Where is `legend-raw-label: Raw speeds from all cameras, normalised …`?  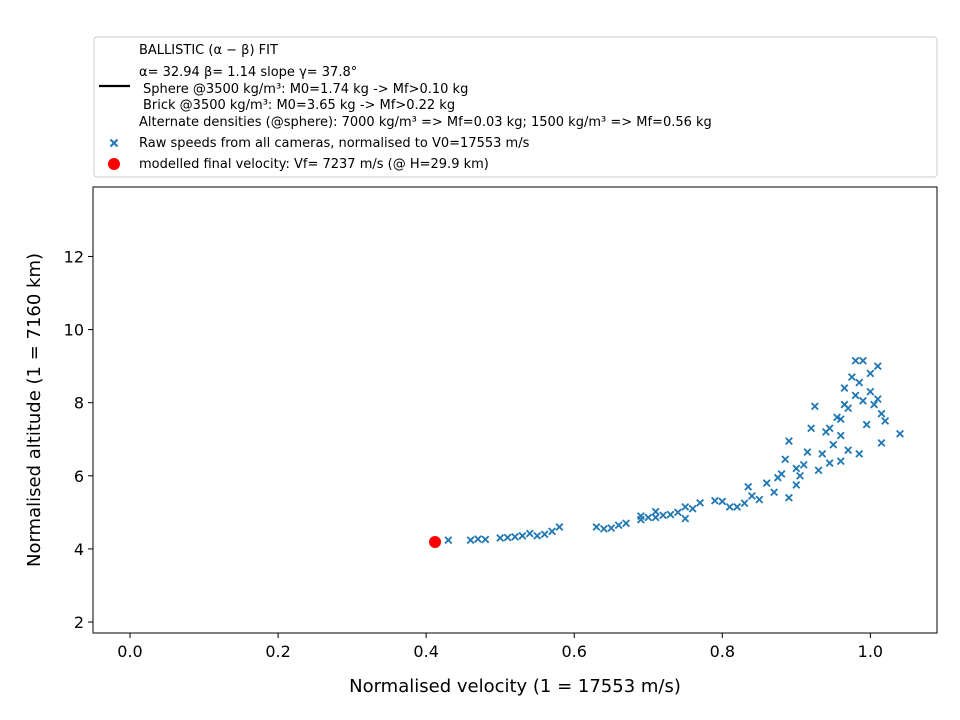
legend-raw-label: Raw speeds from all cameras, normalised … is located at coordinates (334, 143).